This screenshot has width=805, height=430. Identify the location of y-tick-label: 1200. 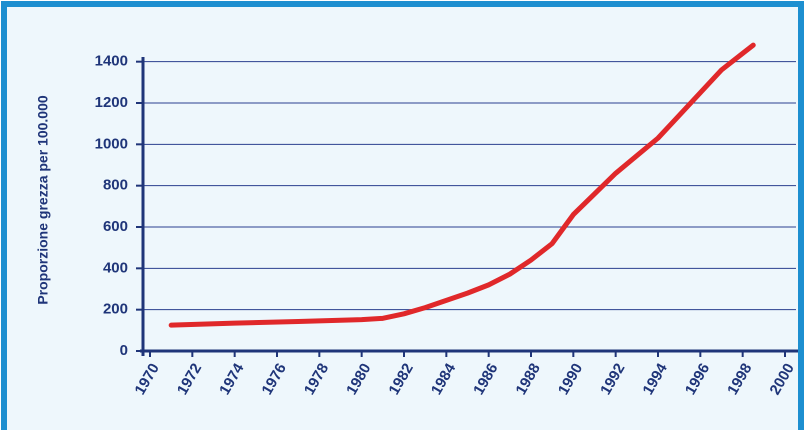
(111, 102).